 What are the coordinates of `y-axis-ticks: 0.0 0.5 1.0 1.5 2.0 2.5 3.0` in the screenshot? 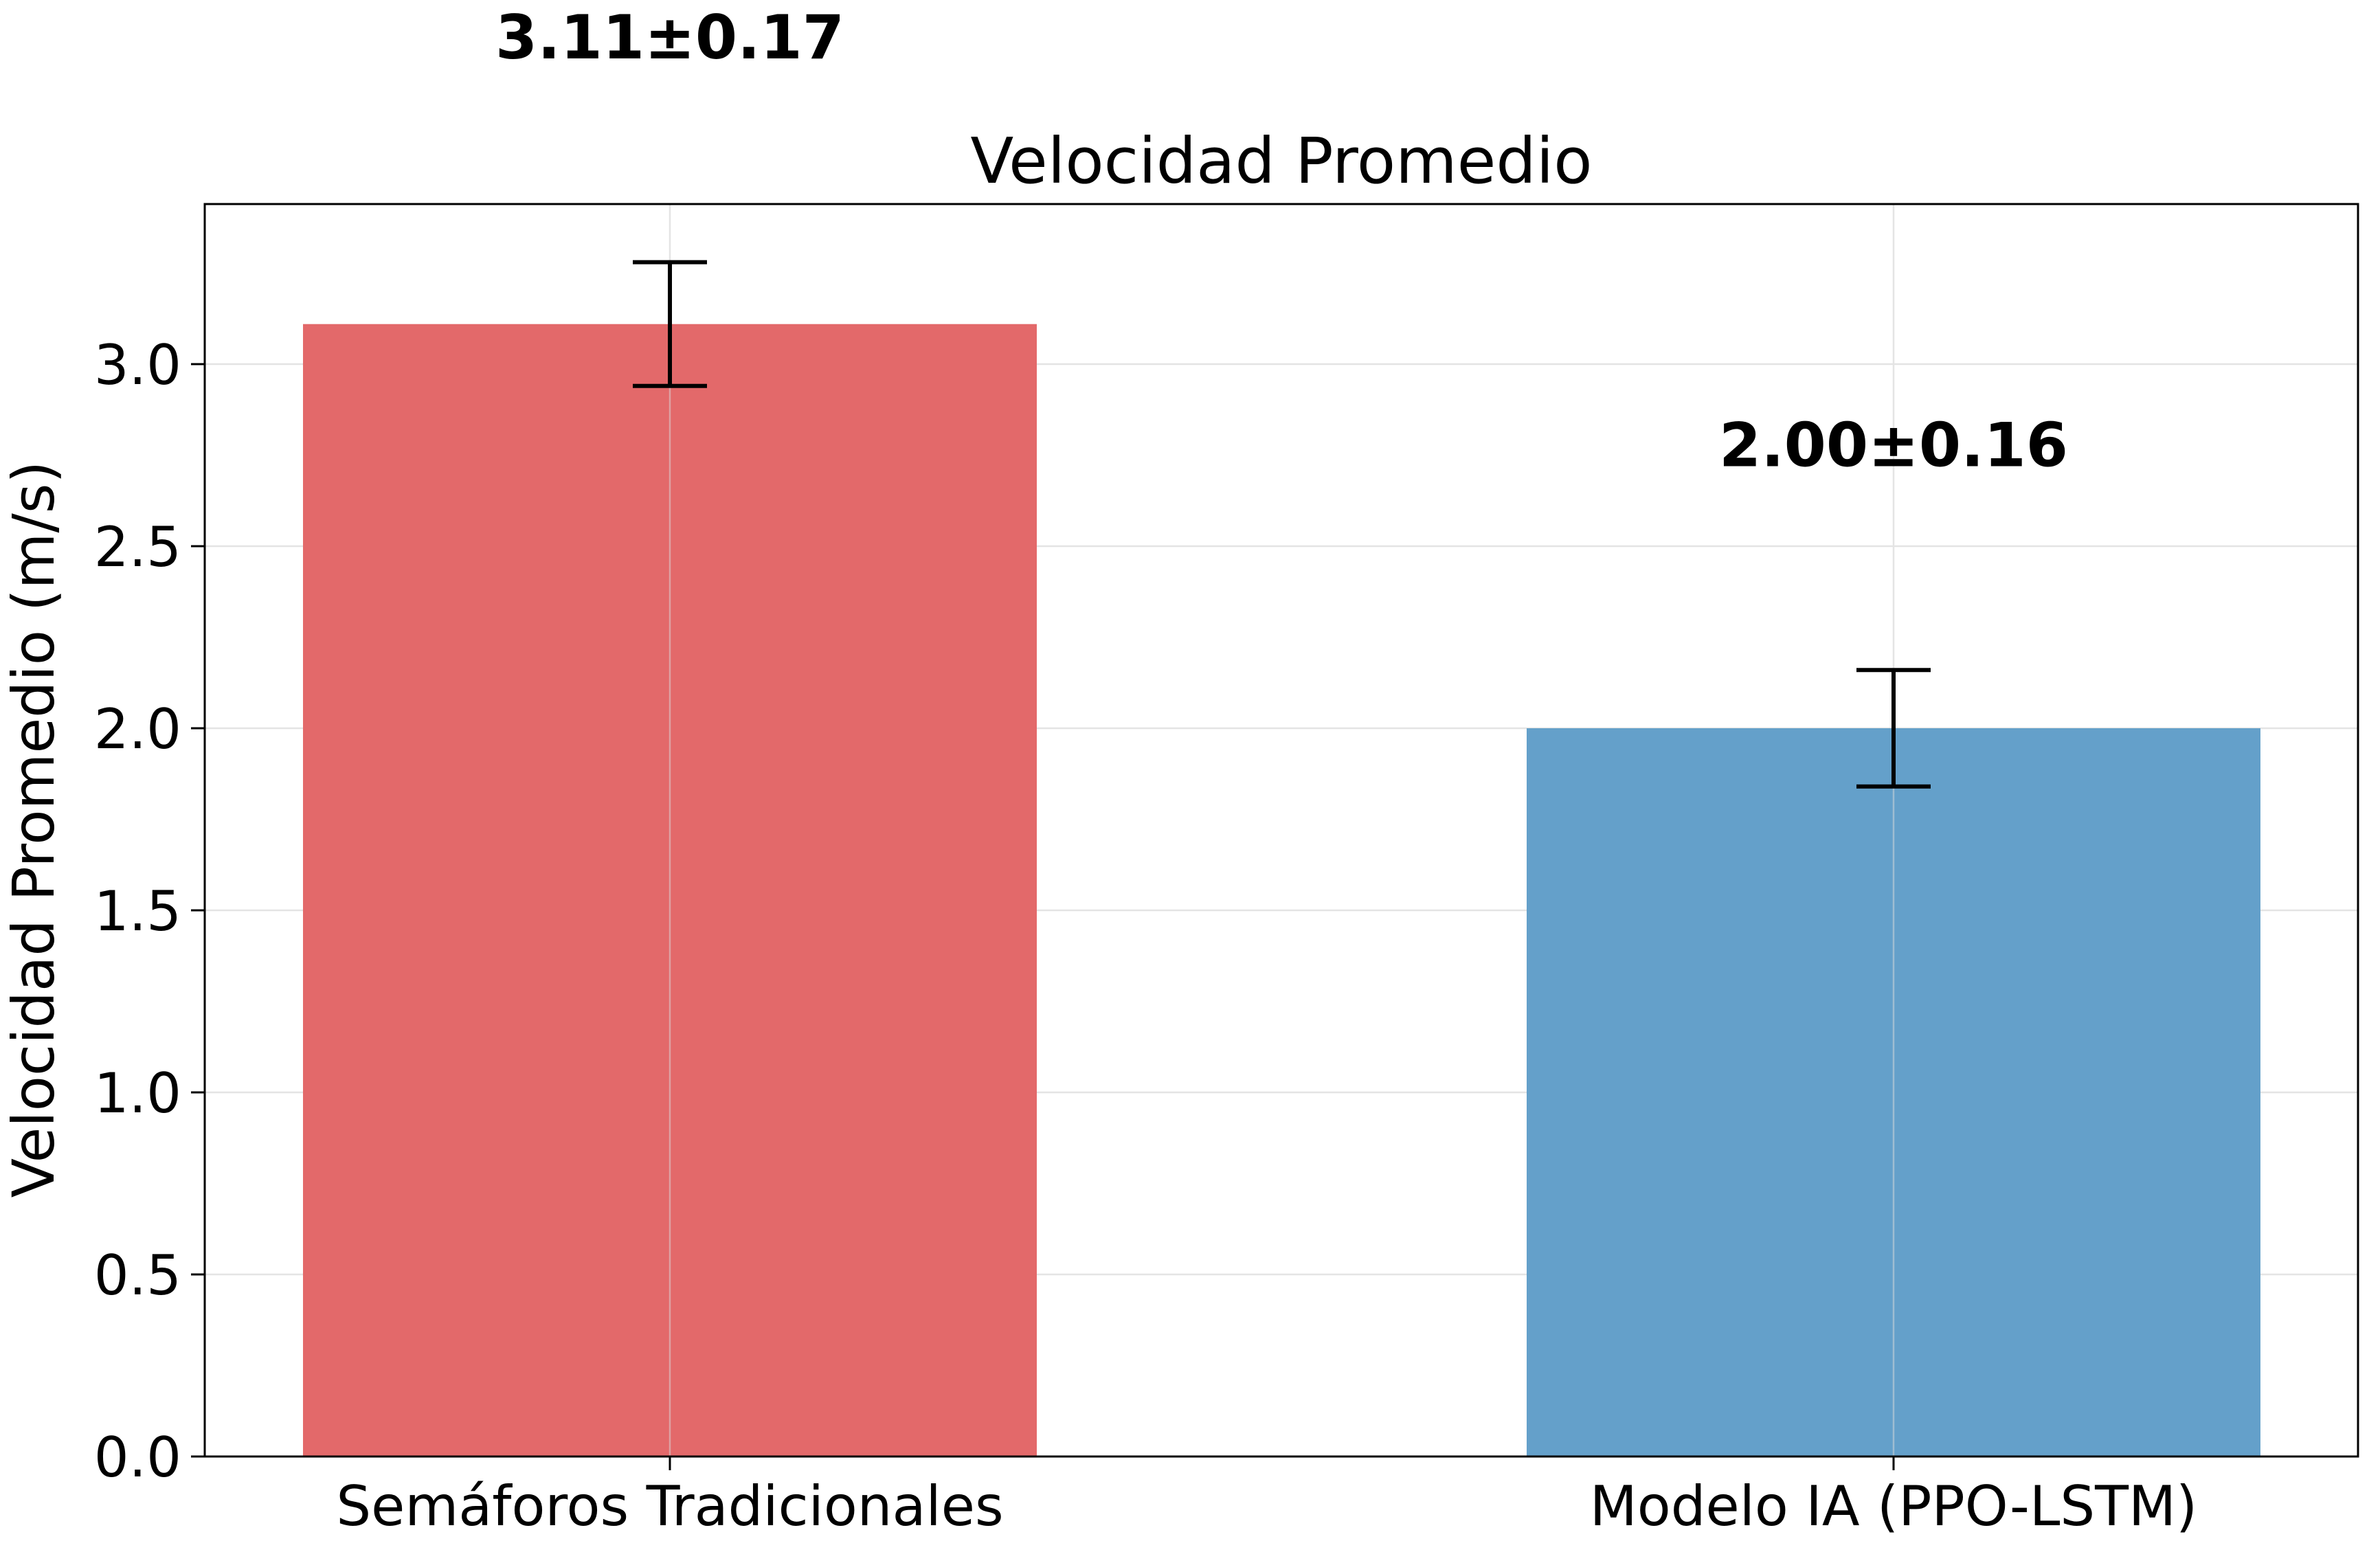 It's located at (149, 911).